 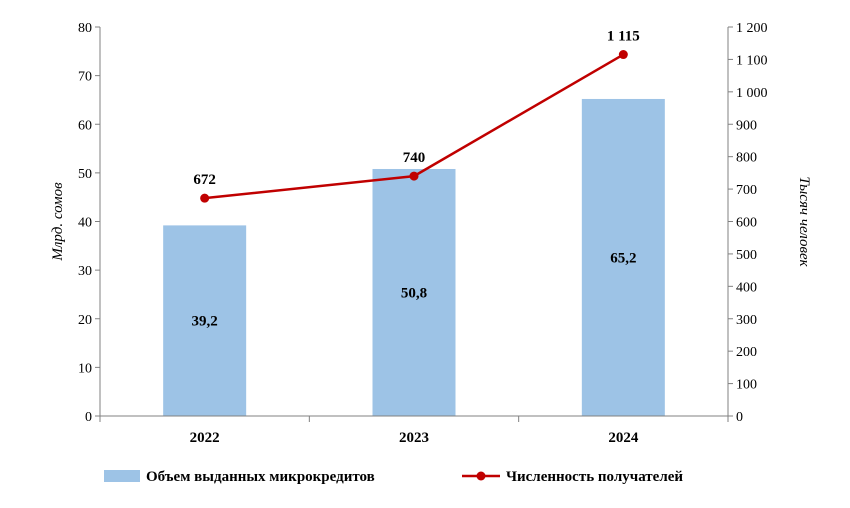 I want to click on y-tick-label: 10, so click(x=85, y=368).